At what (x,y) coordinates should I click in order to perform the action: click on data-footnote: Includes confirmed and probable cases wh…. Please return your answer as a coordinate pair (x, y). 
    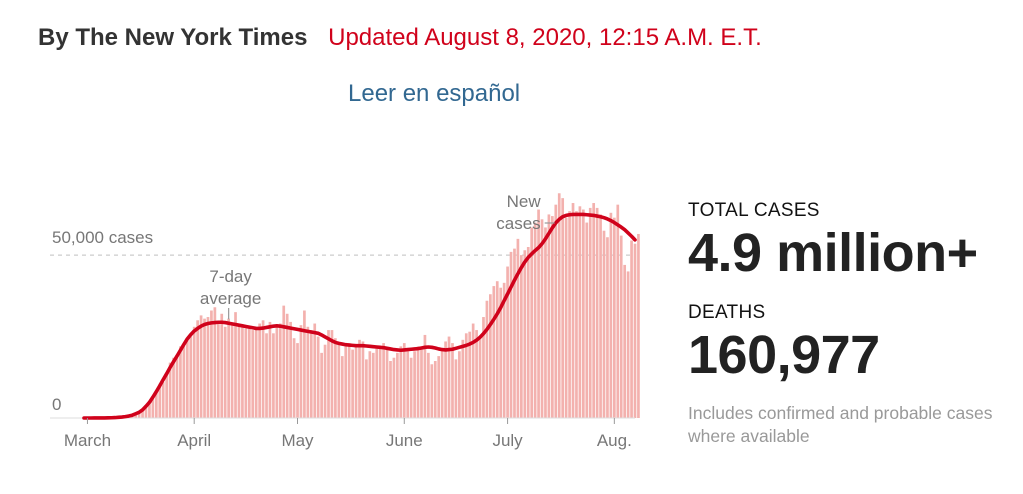
    Looking at the image, I should click on (840, 424).